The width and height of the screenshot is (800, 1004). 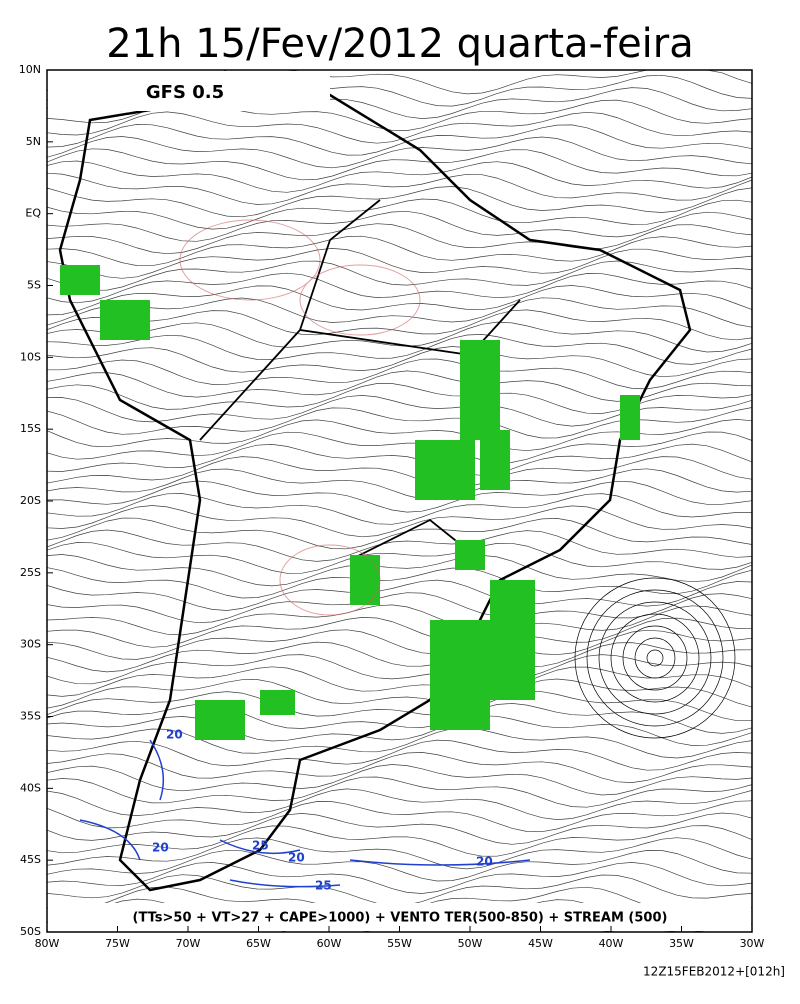 What do you see at coordinates (329, 943) in the screenshot?
I see `lon-label: 60W` at bounding box center [329, 943].